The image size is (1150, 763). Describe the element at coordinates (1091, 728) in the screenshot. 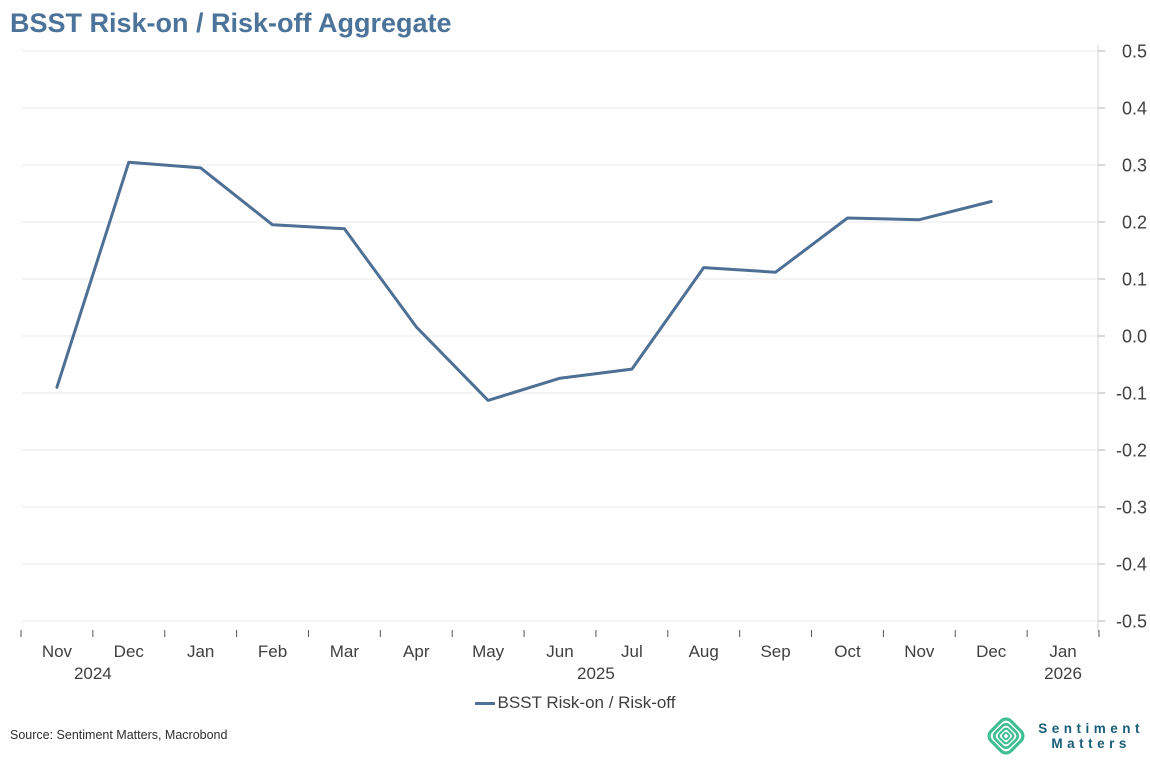

I see `logo-wordmark-line1: Sentiment` at that location.